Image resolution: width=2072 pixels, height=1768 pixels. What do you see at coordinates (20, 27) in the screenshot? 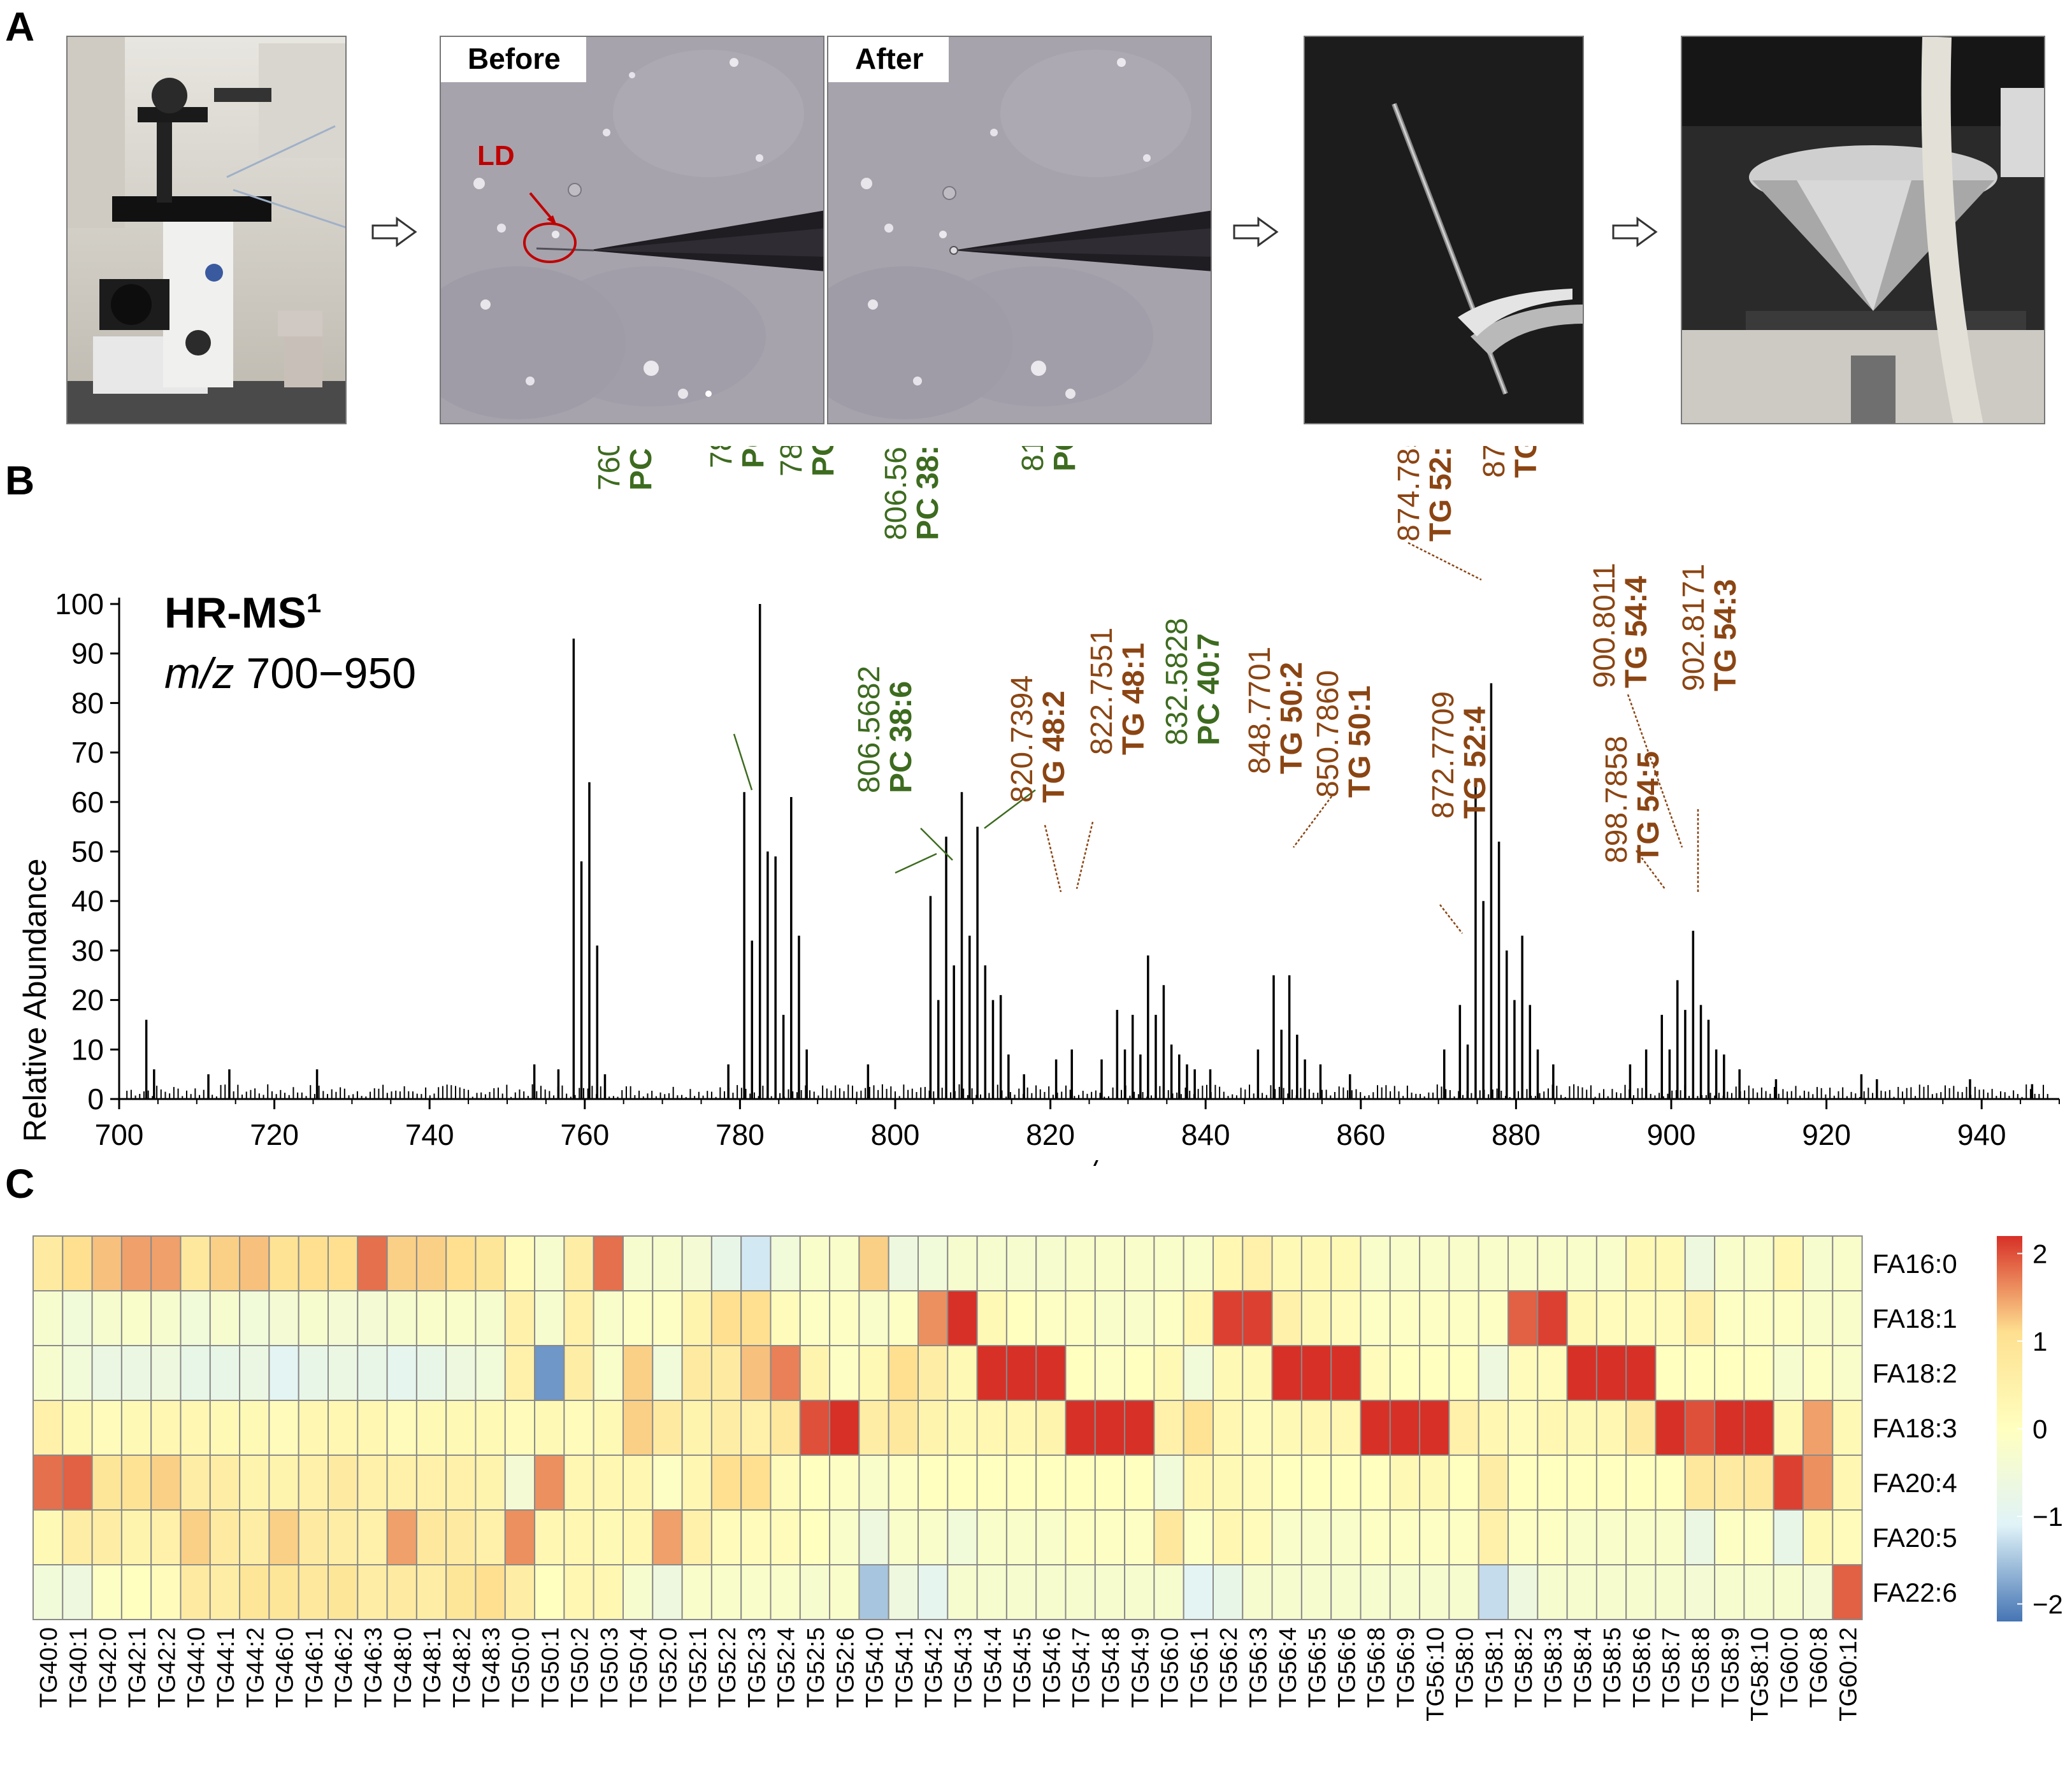
I see `panel-label-a: A` at bounding box center [20, 27].